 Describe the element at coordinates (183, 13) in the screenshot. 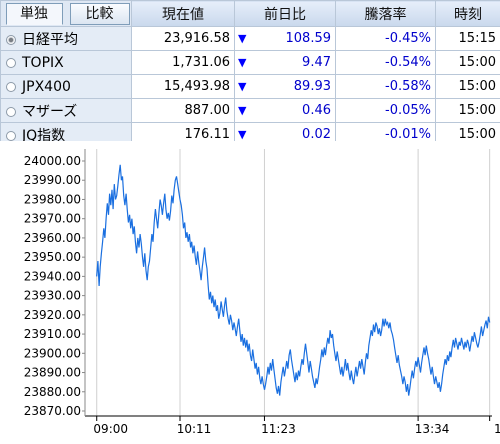

I see `header-price: 現在値` at that location.